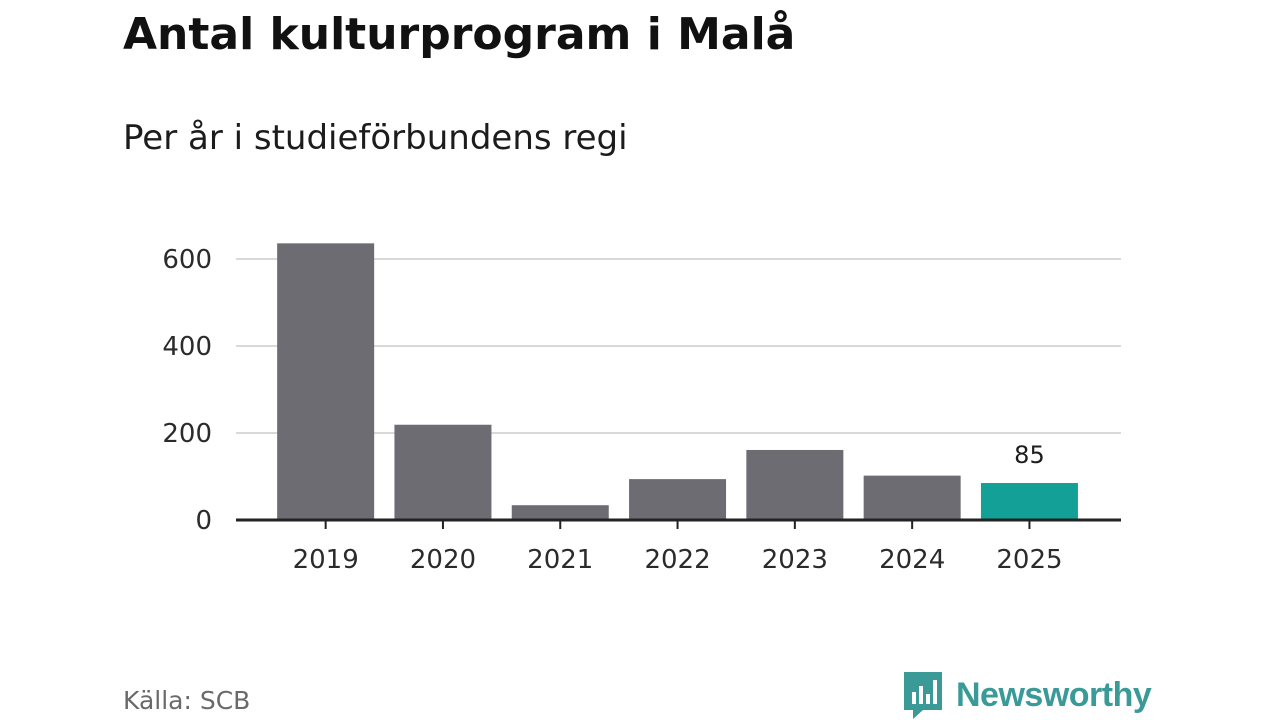 This screenshot has width=1280, height=720. I want to click on x-tick-label: 2023, so click(795, 560).